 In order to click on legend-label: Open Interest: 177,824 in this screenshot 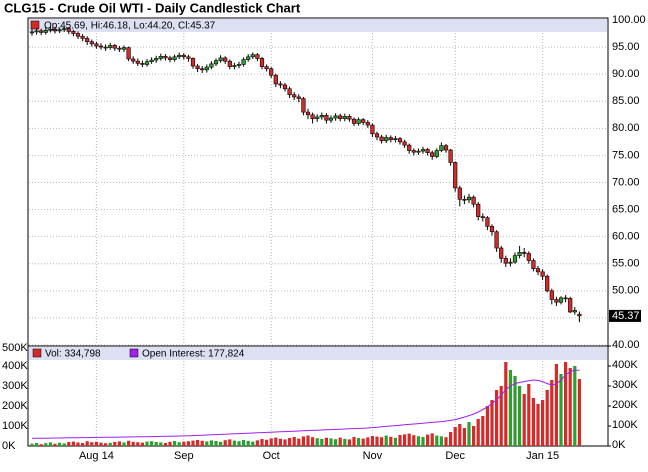, I will do `click(193, 354)`.